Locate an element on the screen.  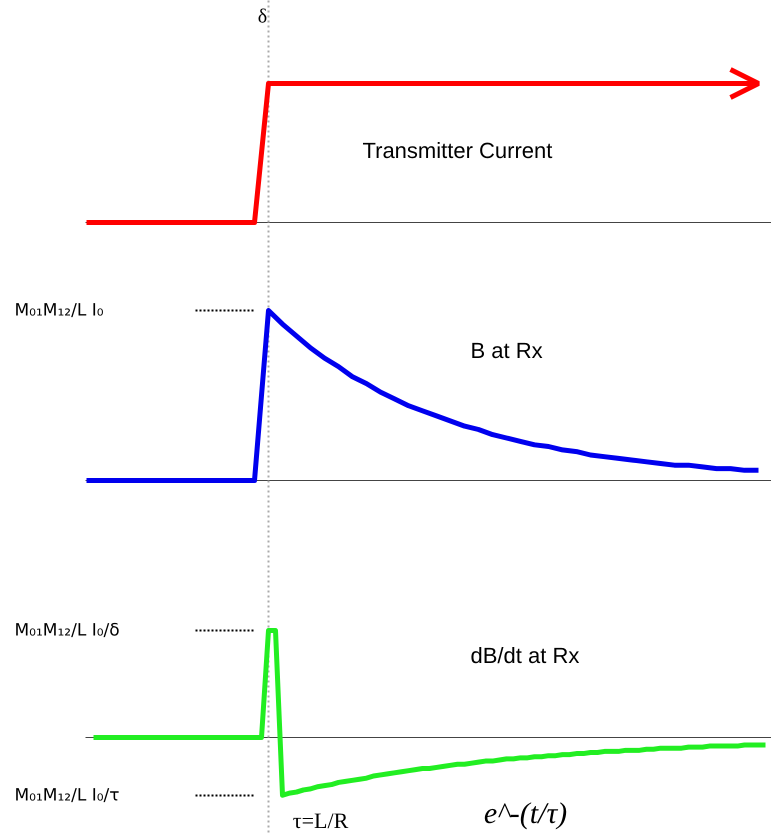
text: δ is located at coordinates (263, 17).